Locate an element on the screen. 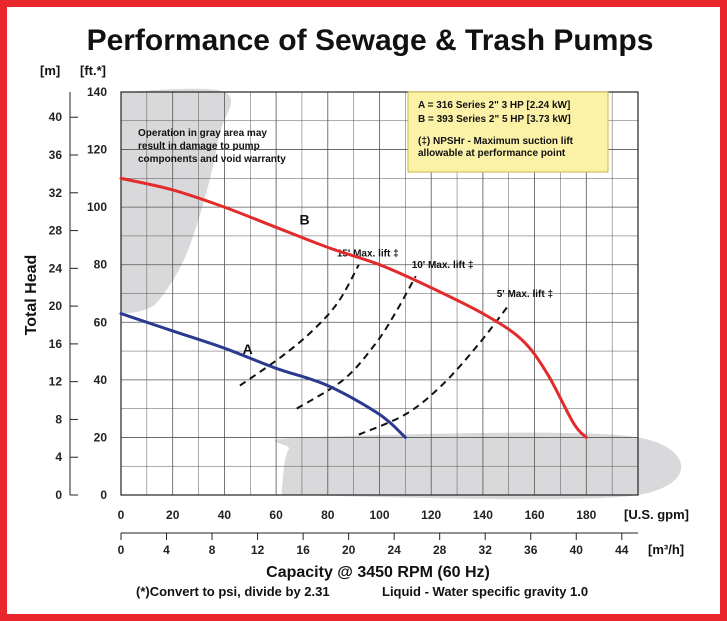 The image size is (727, 621). lift-line-label-3: 5' Max. lift ‡ is located at coordinates (525, 294).